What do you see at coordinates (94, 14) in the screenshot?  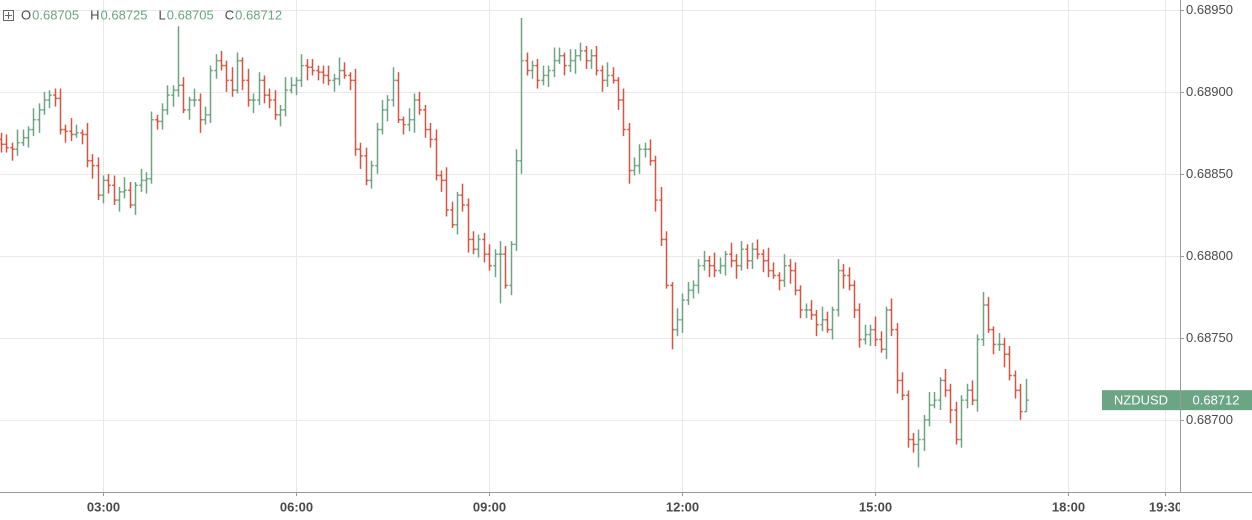 I see `legend-label: H` at bounding box center [94, 14].